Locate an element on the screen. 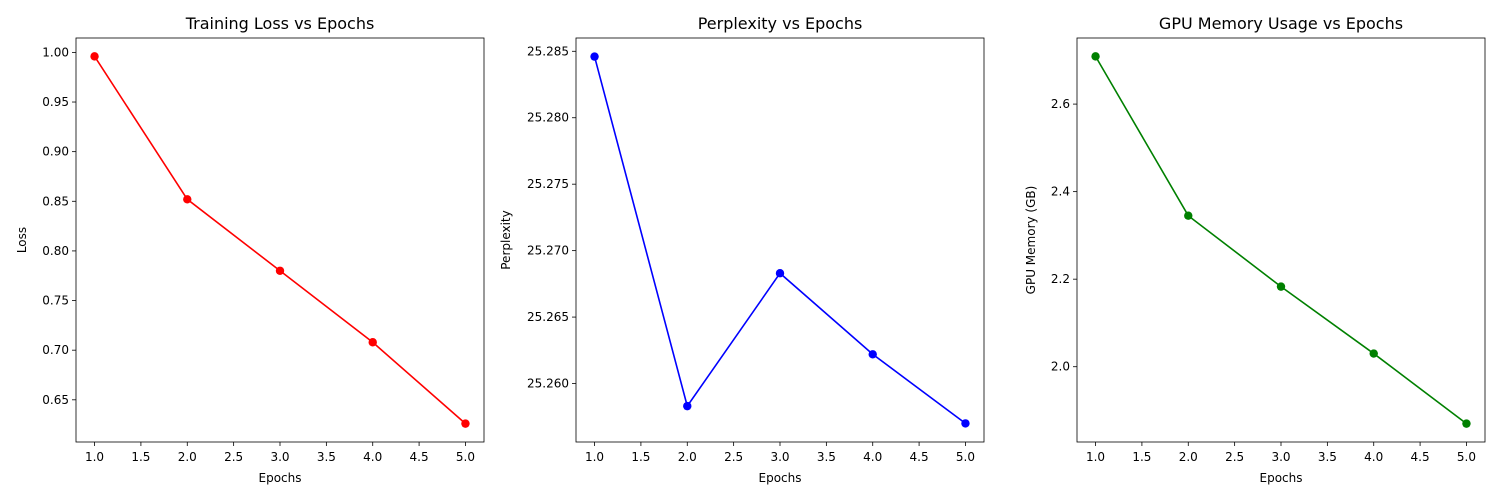  y-axis-label: Loss is located at coordinates (22, 240).